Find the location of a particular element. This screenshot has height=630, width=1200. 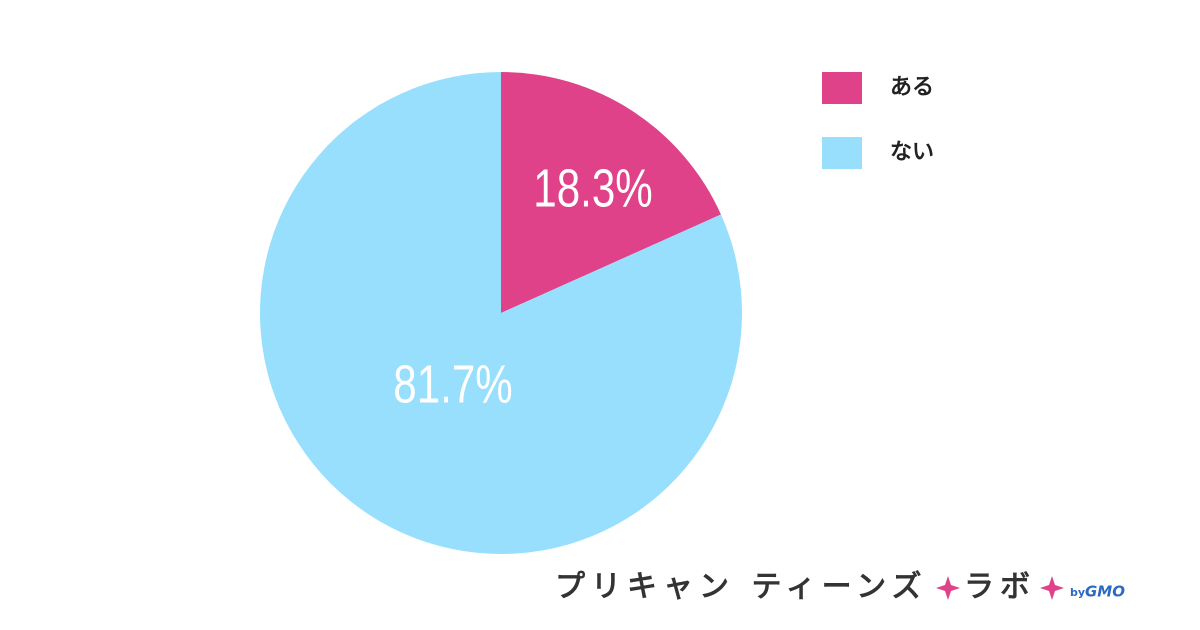

pie-slice is located at coordinates (611, 192).